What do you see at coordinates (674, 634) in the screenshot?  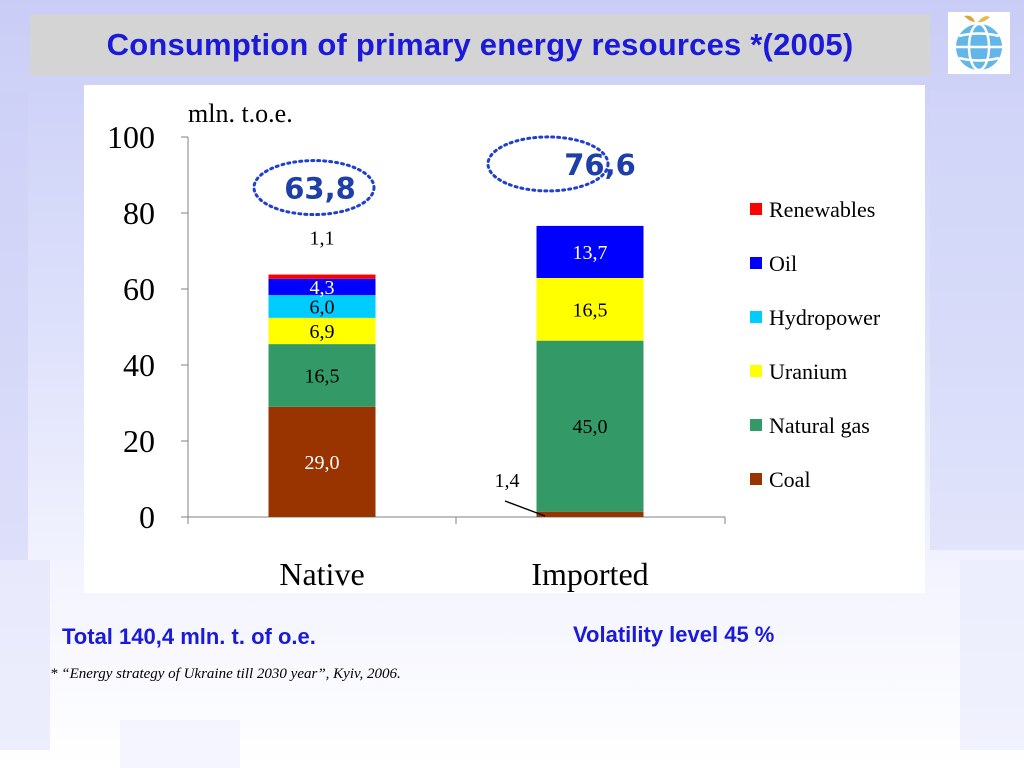 I see `volatility-level-text: Volatility level 45 %` at bounding box center [674, 634].